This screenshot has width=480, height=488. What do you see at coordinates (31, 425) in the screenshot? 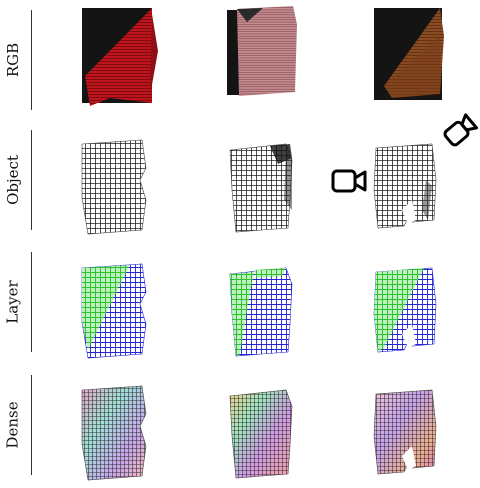
I see `row-divider-dense` at bounding box center [31, 425].